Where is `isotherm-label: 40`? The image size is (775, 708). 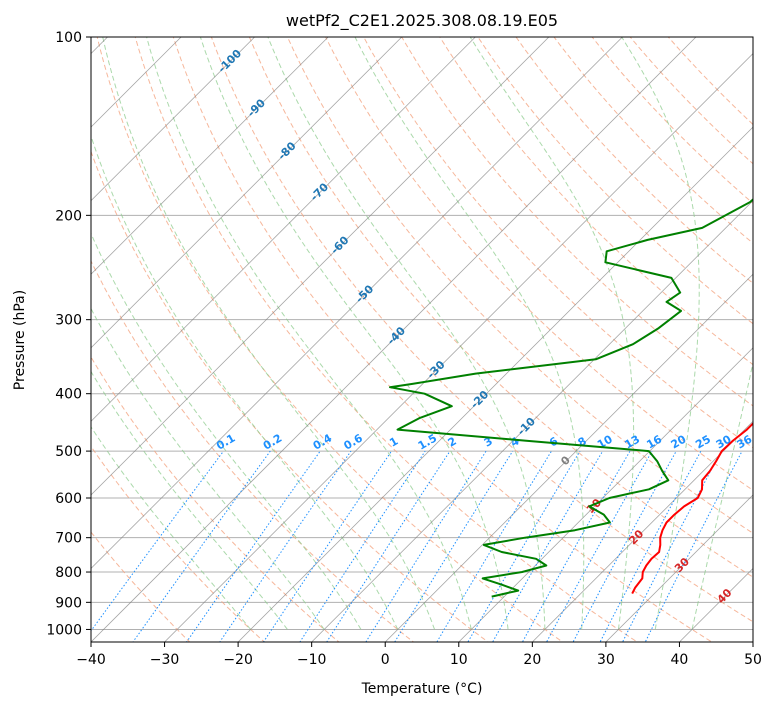
isotherm-label: 40 is located at coordinates (725, 596).